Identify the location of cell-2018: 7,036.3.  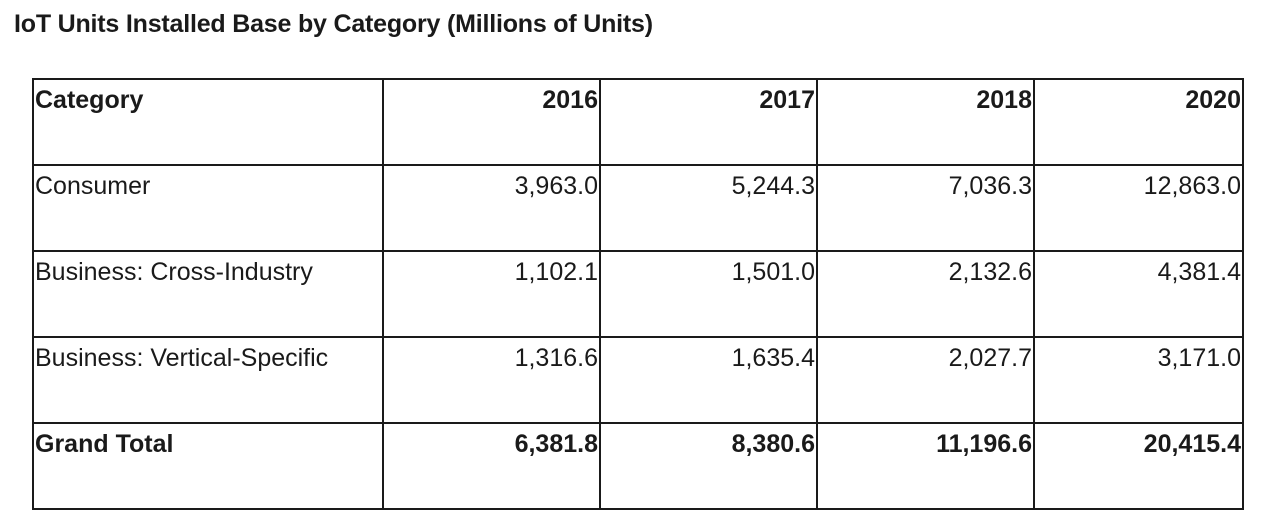
(925, 208).